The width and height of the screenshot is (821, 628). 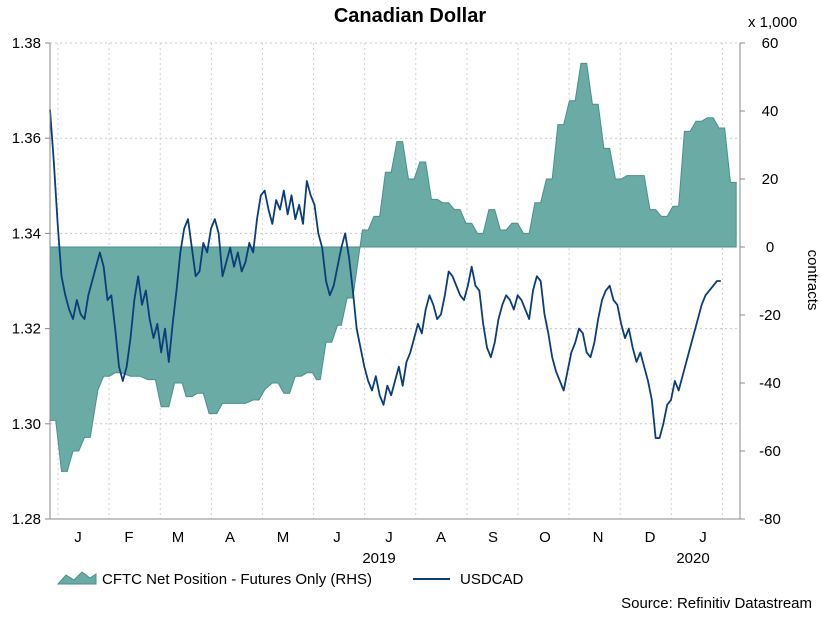 What do you see at coordinates (692, 558) in the screenshot?
I see `x-year-label: 2020` at bounding box center [692, 558].